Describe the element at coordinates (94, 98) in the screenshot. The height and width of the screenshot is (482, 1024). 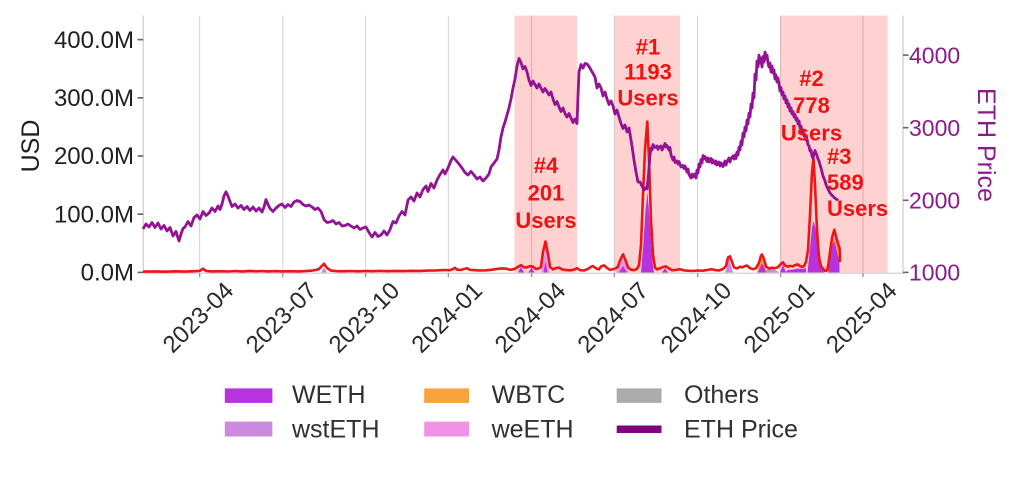
I see `svg-text: 300.0M` at that location.